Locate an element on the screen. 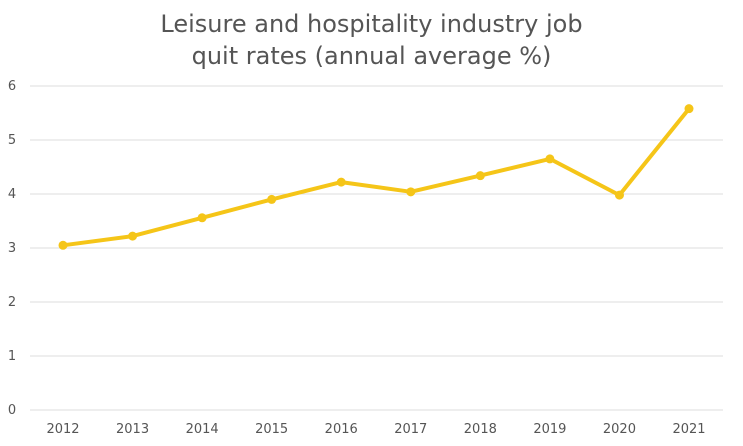 This screenshot has width=743, height=446. y-tick-label: 1 is located at coordinates (12, 356).